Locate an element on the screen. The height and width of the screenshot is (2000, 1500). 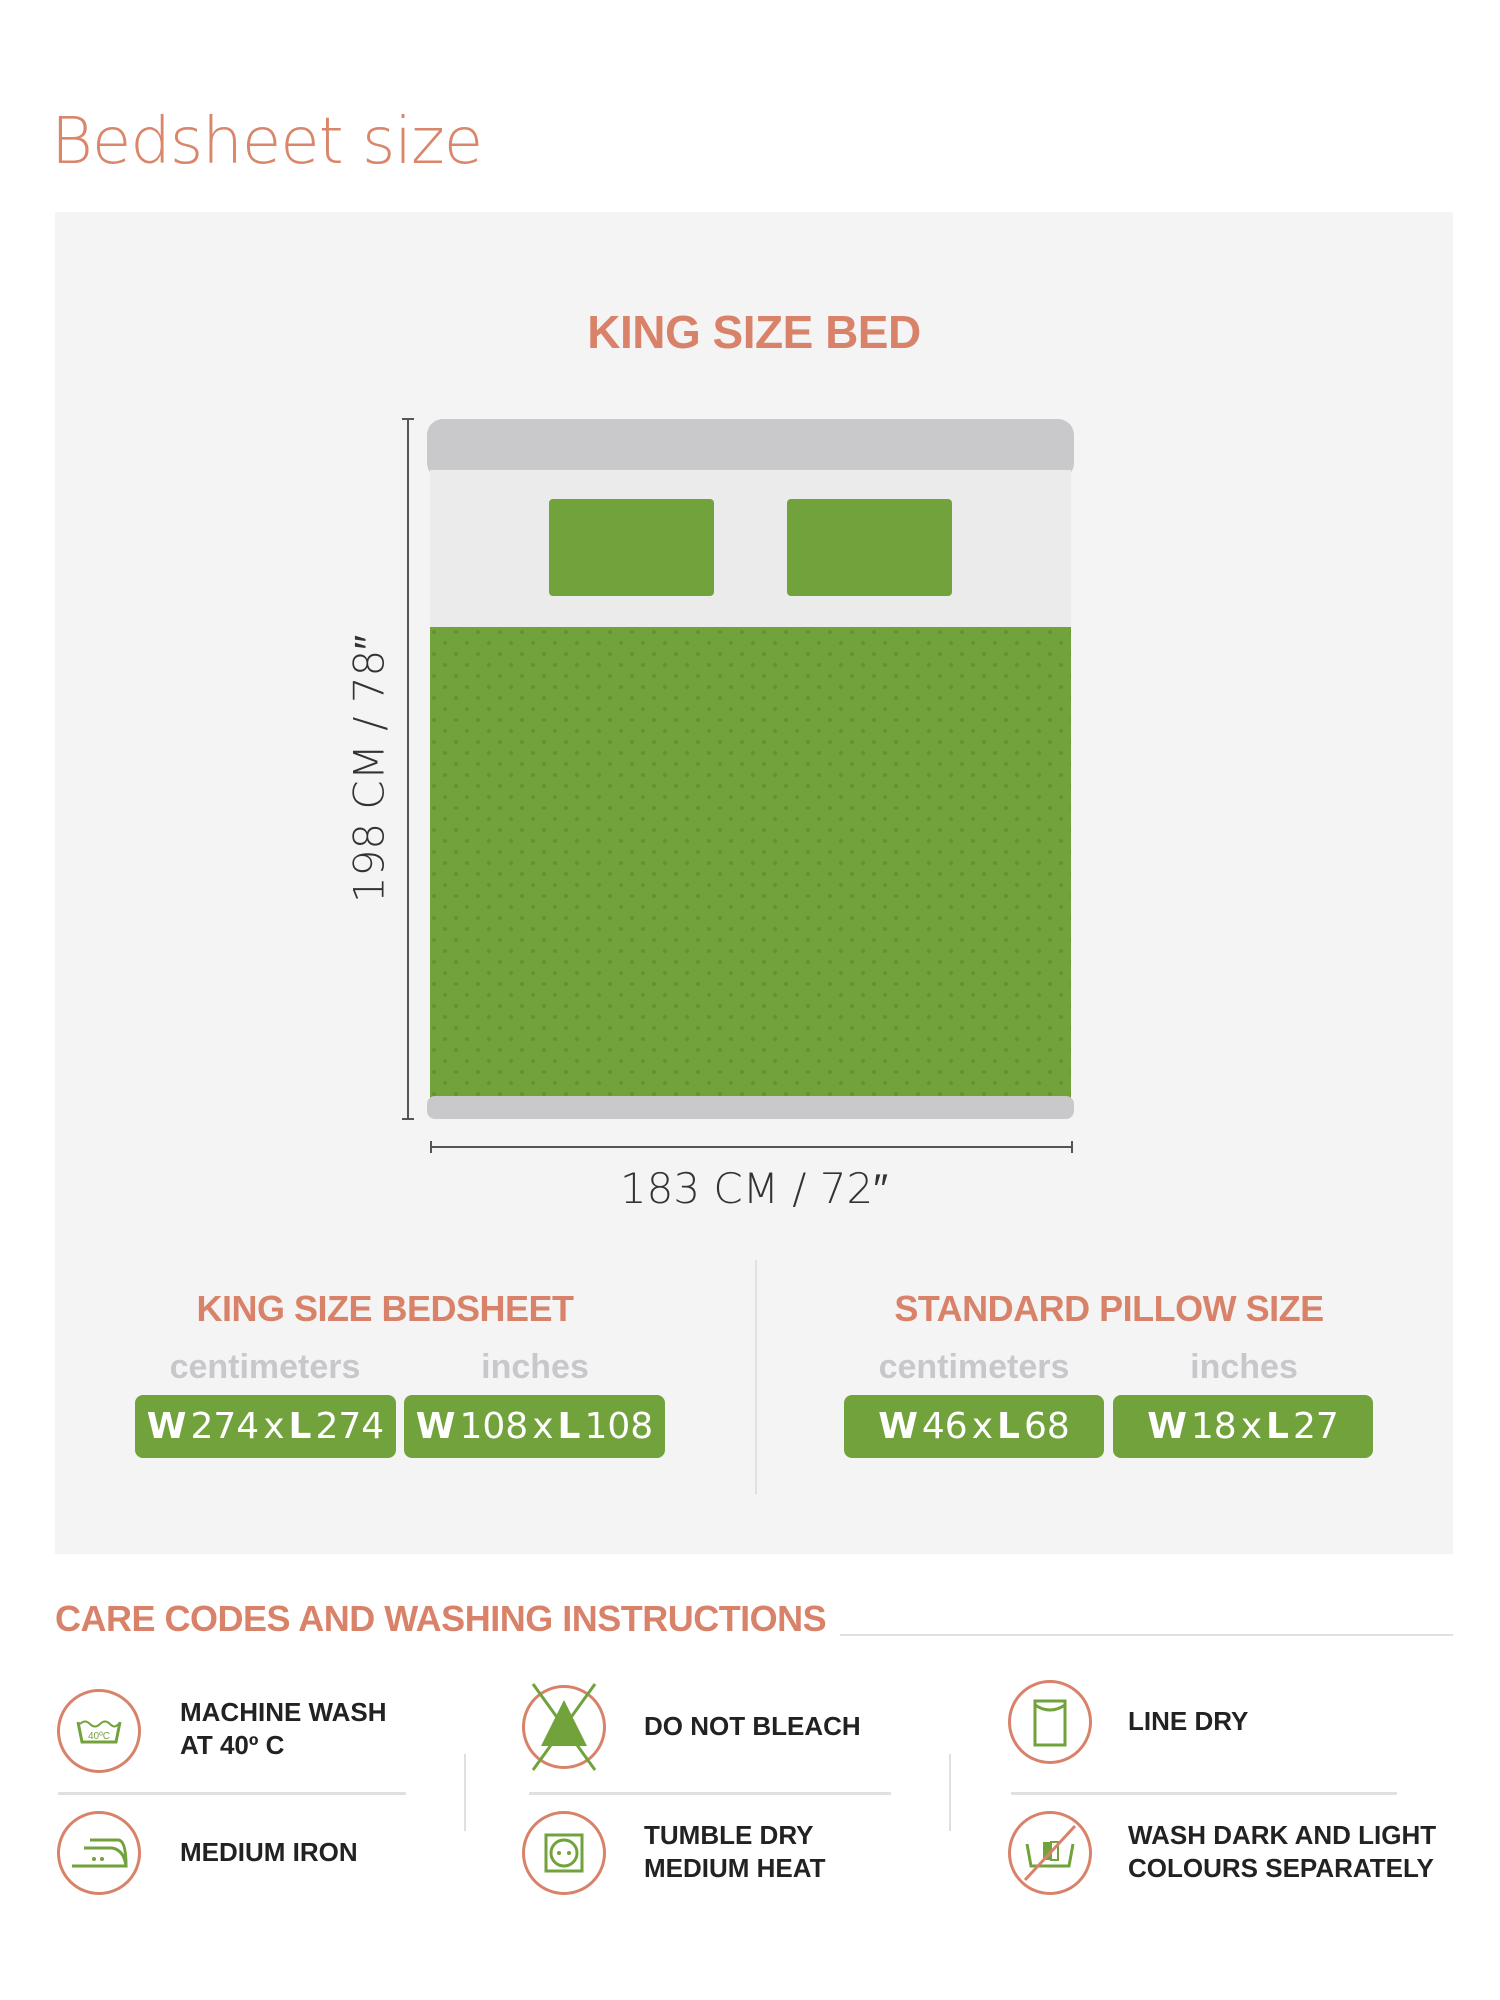
pillow-heading: STANDARD PILLOW SIZE is located at coordinates (1109, 1308).